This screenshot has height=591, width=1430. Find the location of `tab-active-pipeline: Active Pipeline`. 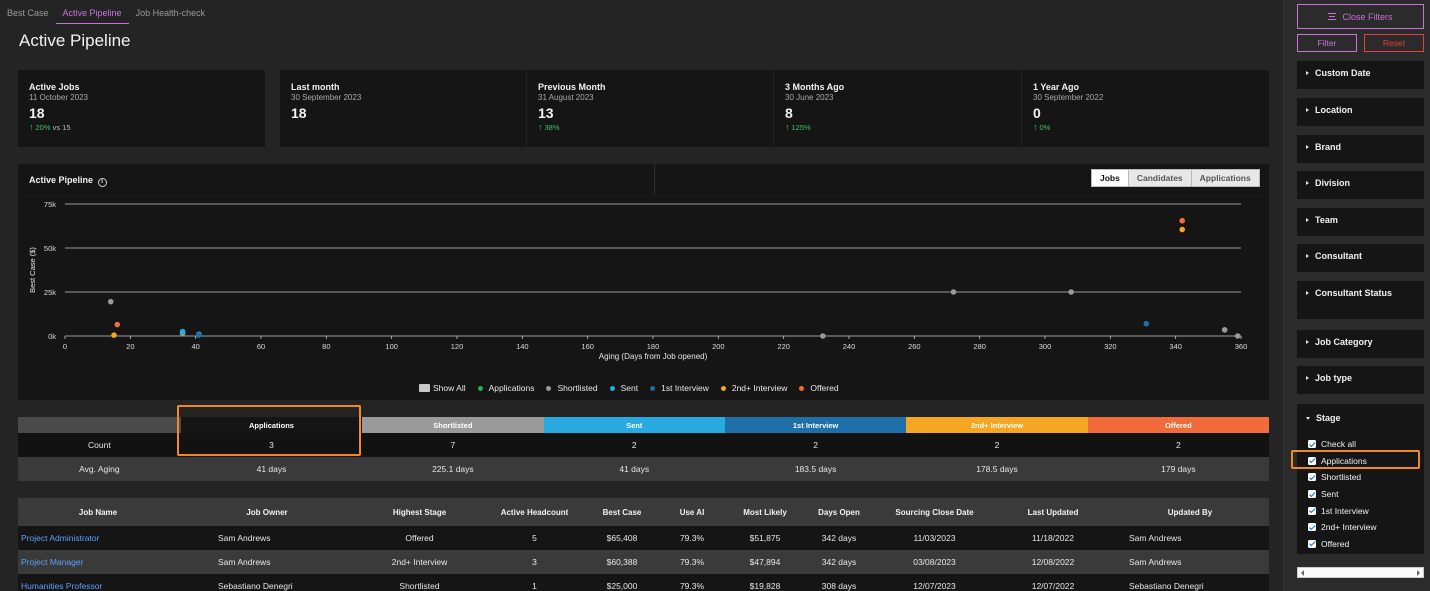

tab-active-pipeline: Active Pipeline is located at coordinates (92, 12).